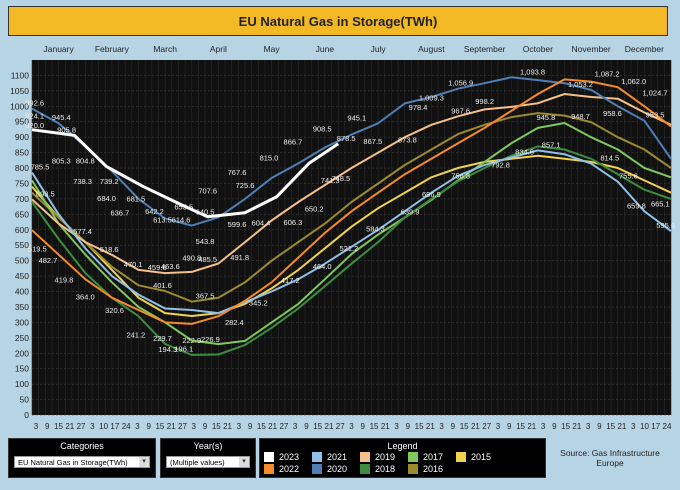 The width and height of the screenshot is (680, 490). Describe the element at coordinates (322, 266) in the screenshot. I see `data-label: 464.0` at that location.